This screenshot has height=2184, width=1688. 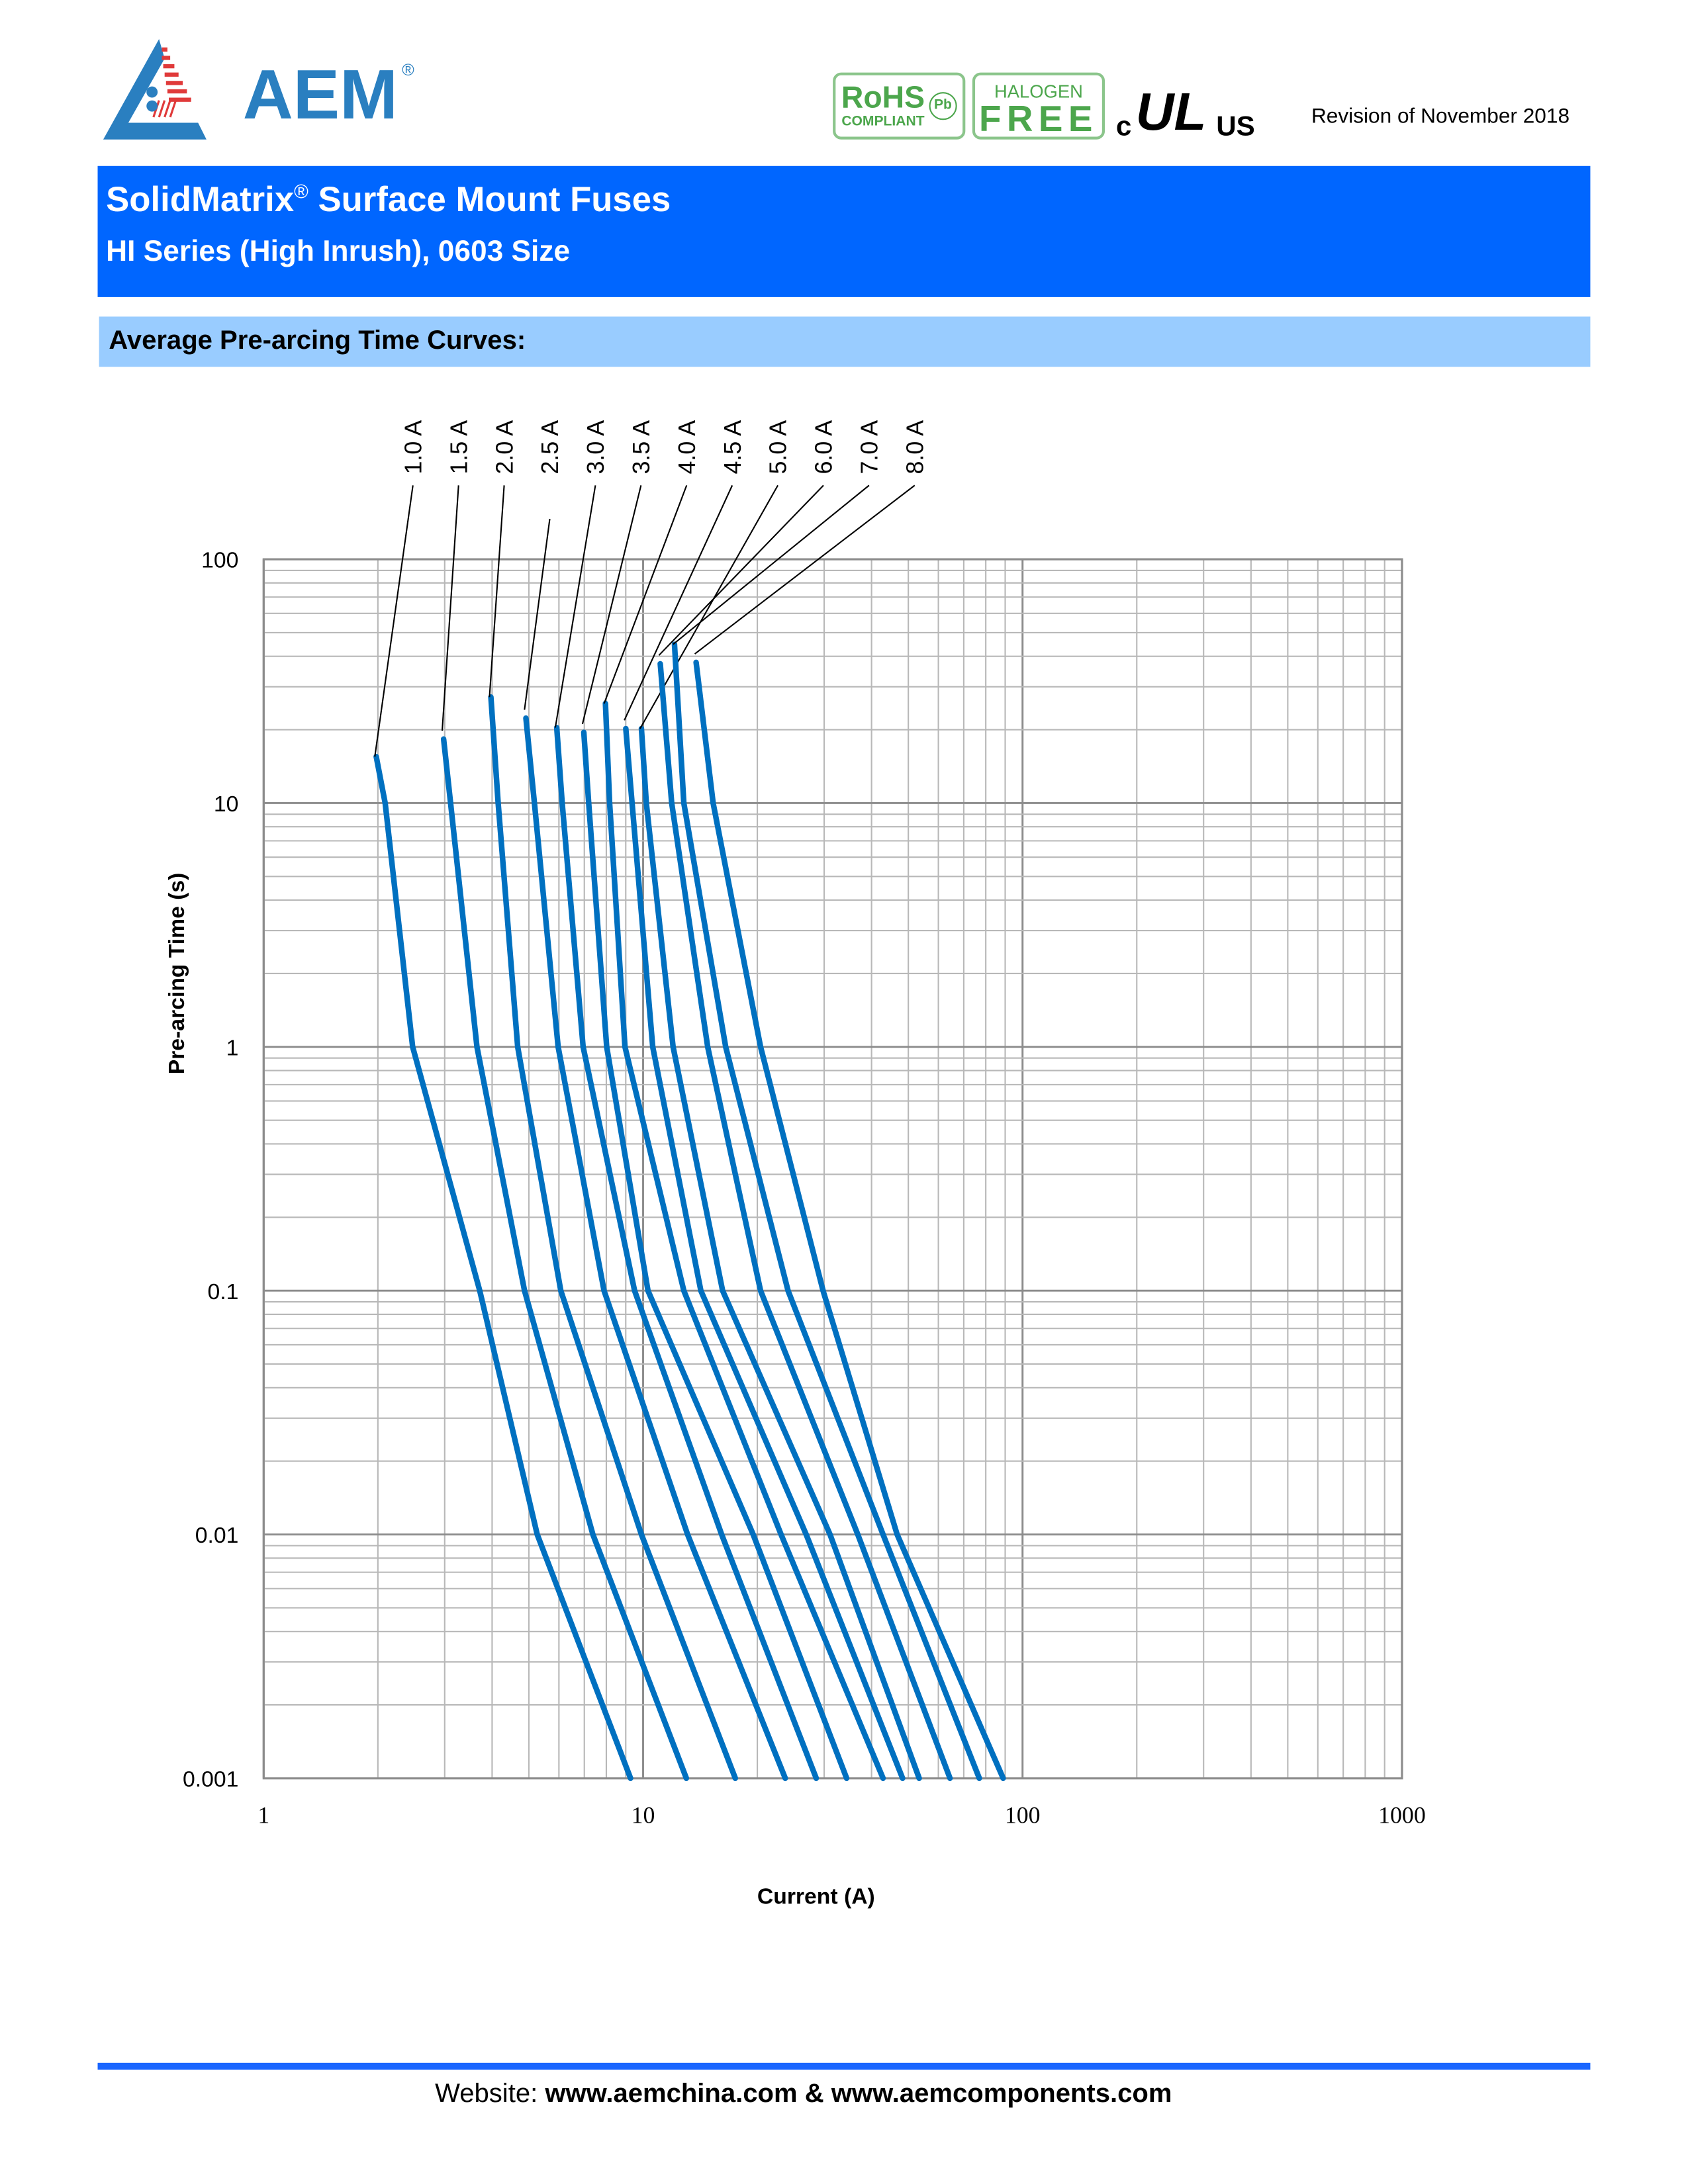 I want to click on cul-us-mark: c UL US, so click(x=1185, y=110).